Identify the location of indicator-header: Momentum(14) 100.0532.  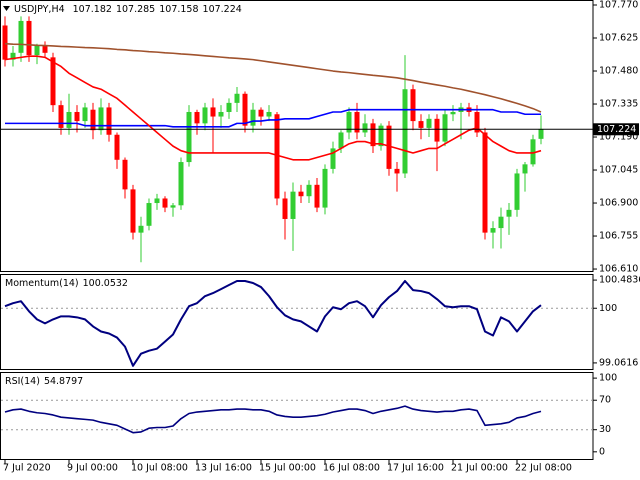
(66, 283).